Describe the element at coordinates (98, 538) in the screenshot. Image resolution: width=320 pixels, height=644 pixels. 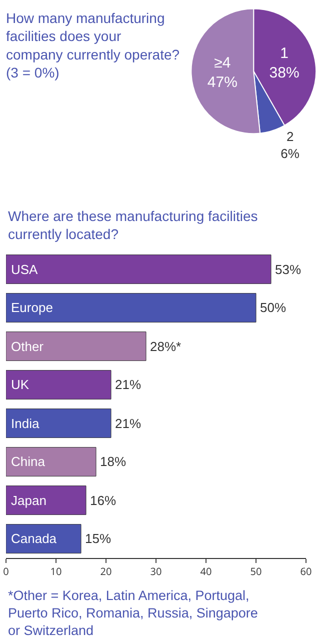
I see `data-label: 15%` at that location.